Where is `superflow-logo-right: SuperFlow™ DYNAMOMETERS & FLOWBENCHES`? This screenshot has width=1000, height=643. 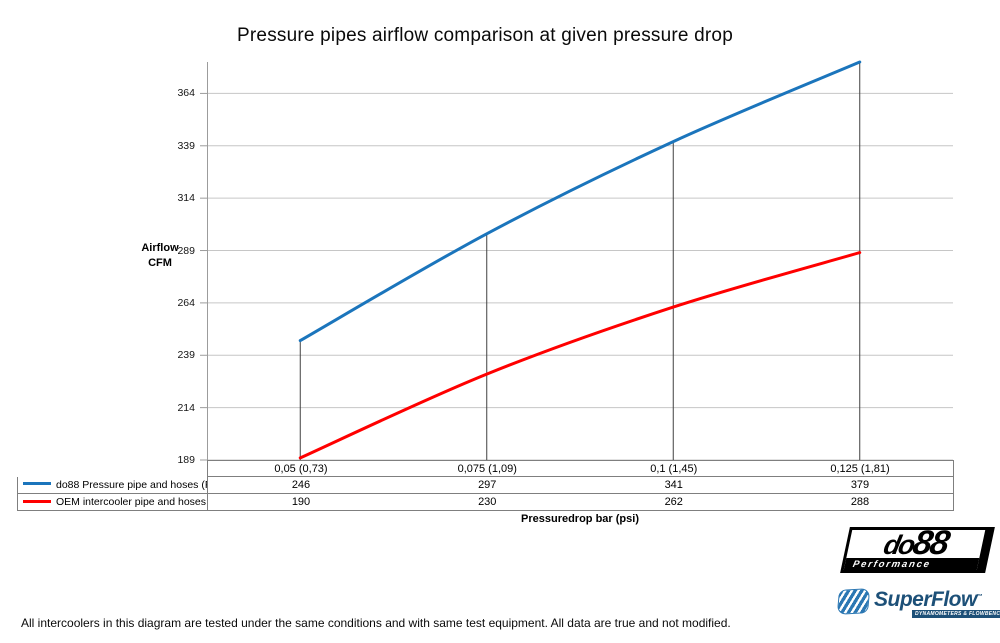 superflow-logo-right: SuperFlow™ DYNAMOMETERS & FLOWBENCHES is located at coordinates (937, 602).